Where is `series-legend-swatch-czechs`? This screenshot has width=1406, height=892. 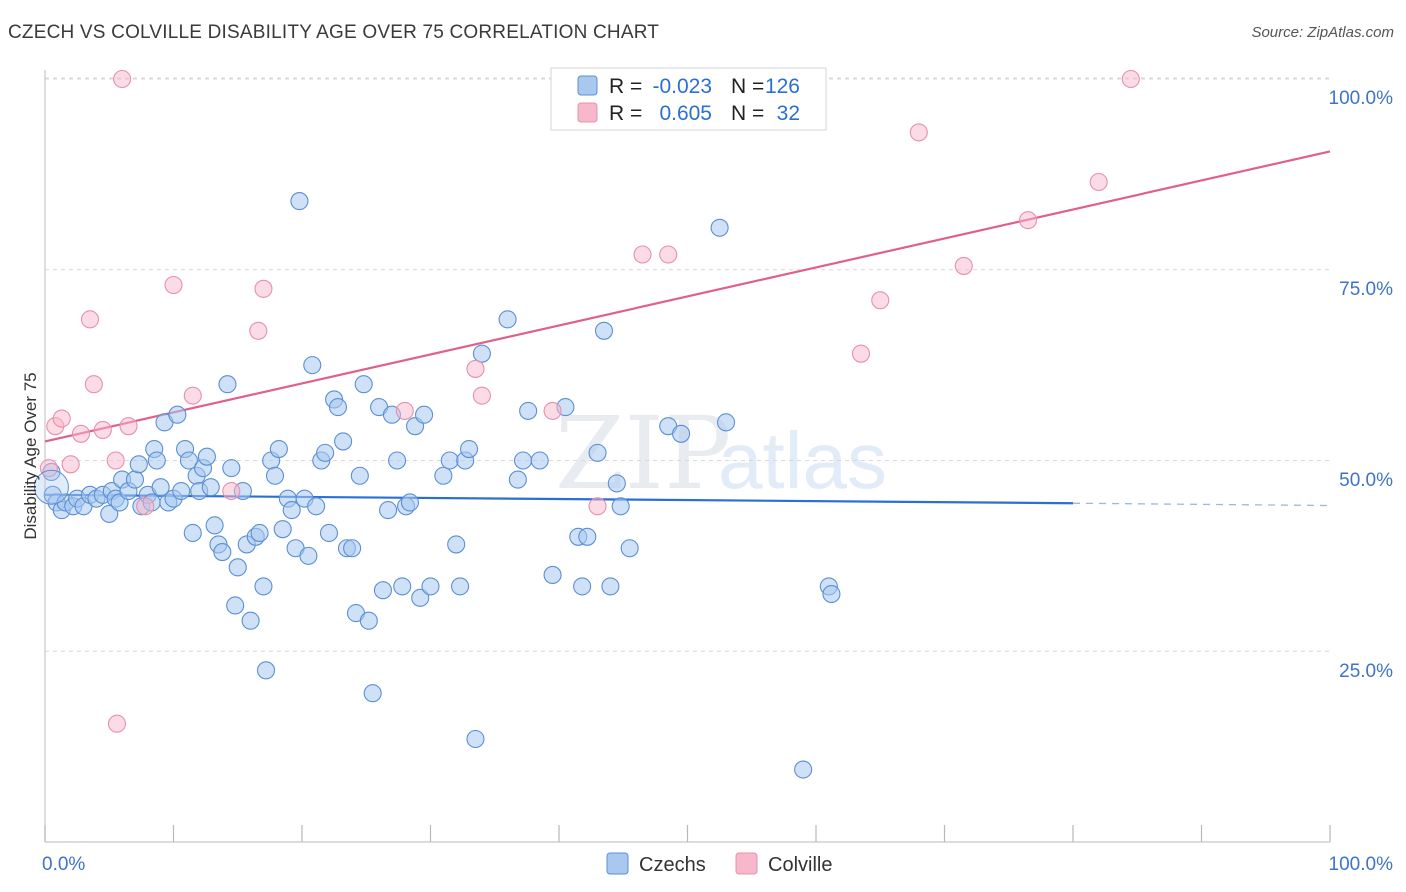
series-legend-swatch-czechs is located at coordinates (617, 863).